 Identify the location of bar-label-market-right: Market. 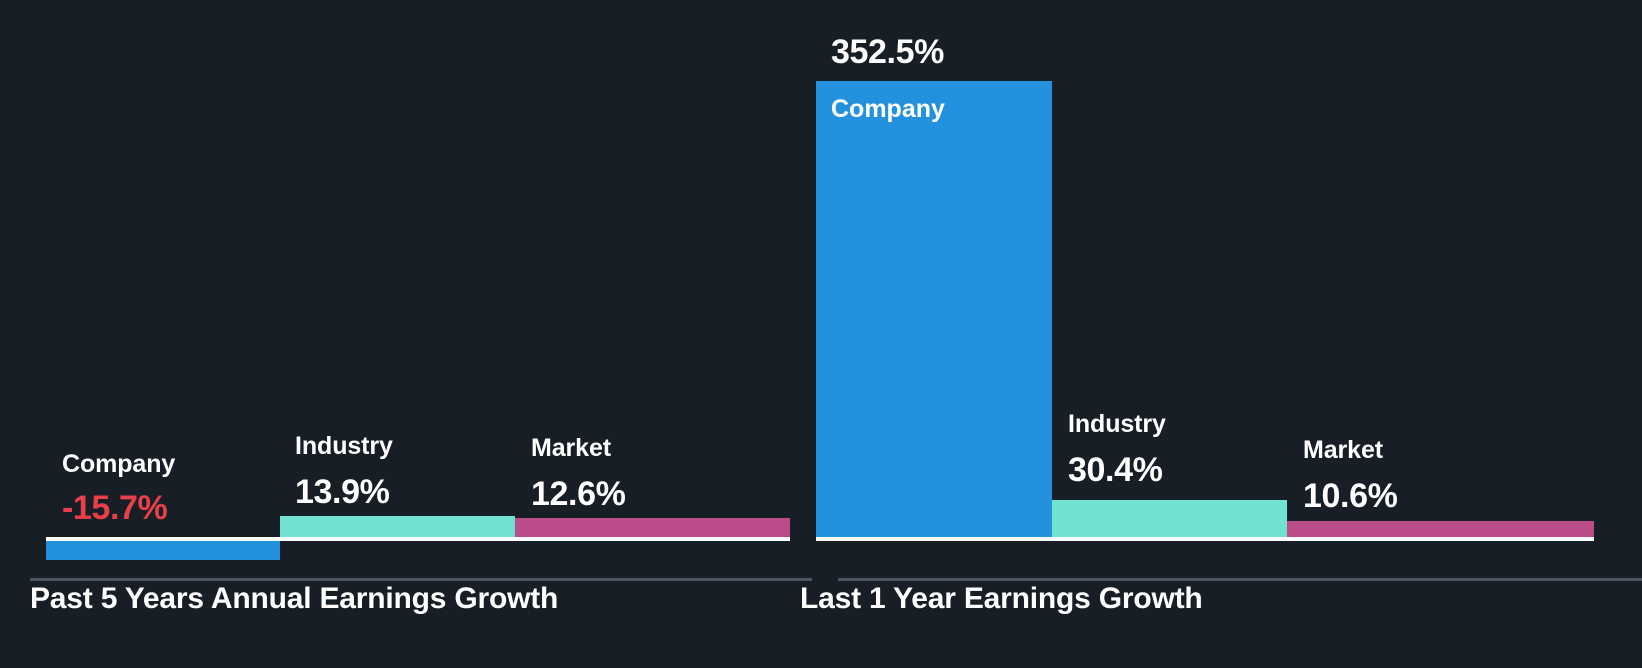
(1343, 450).